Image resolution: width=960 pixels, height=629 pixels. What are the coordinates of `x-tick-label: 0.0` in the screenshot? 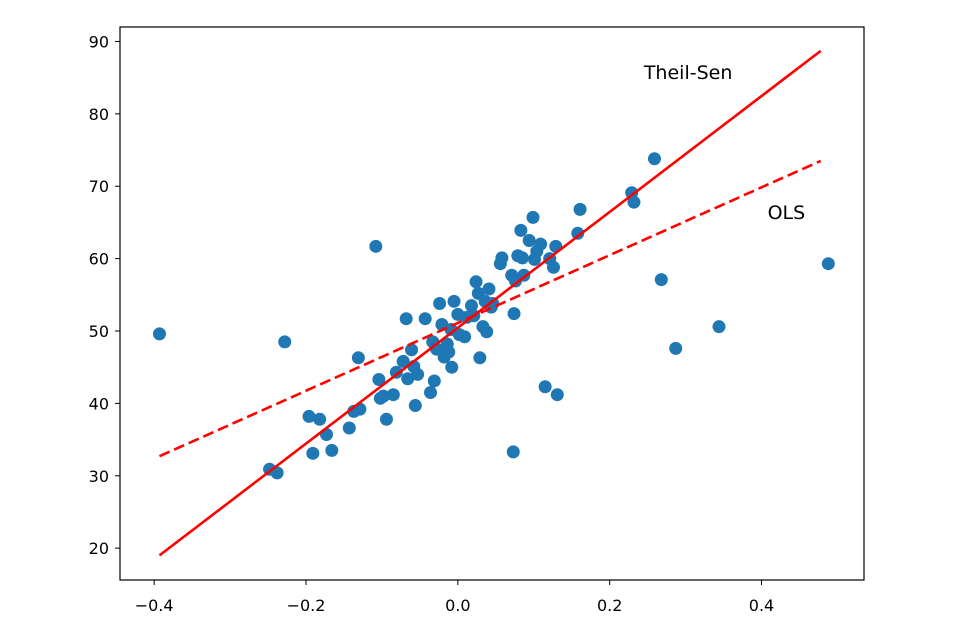 It's located at (457, 605).